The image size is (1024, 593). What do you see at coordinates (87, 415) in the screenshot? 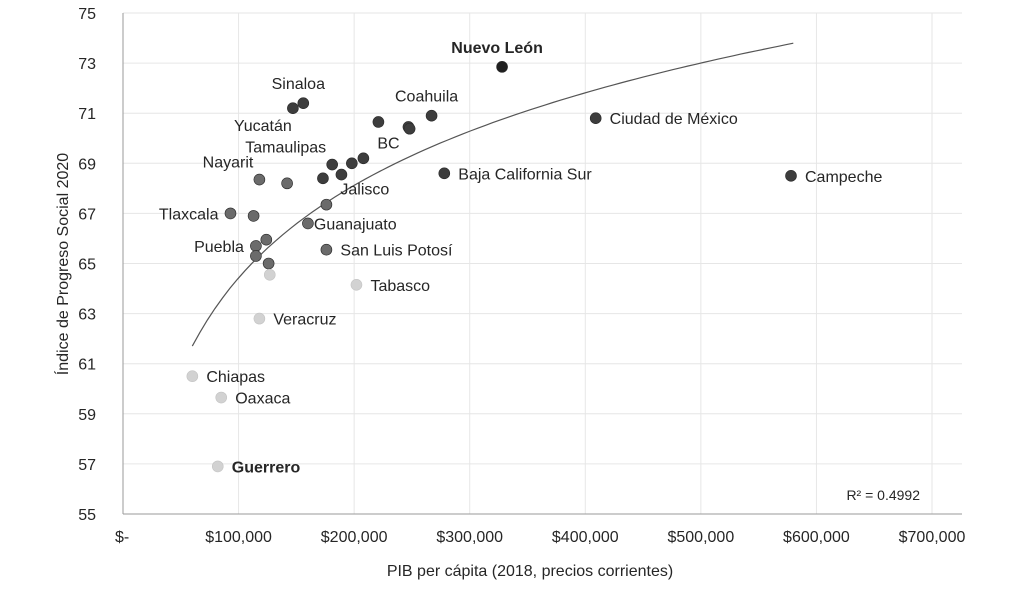
I see `y-tick-label: 59` at bounding box center [87, 415].